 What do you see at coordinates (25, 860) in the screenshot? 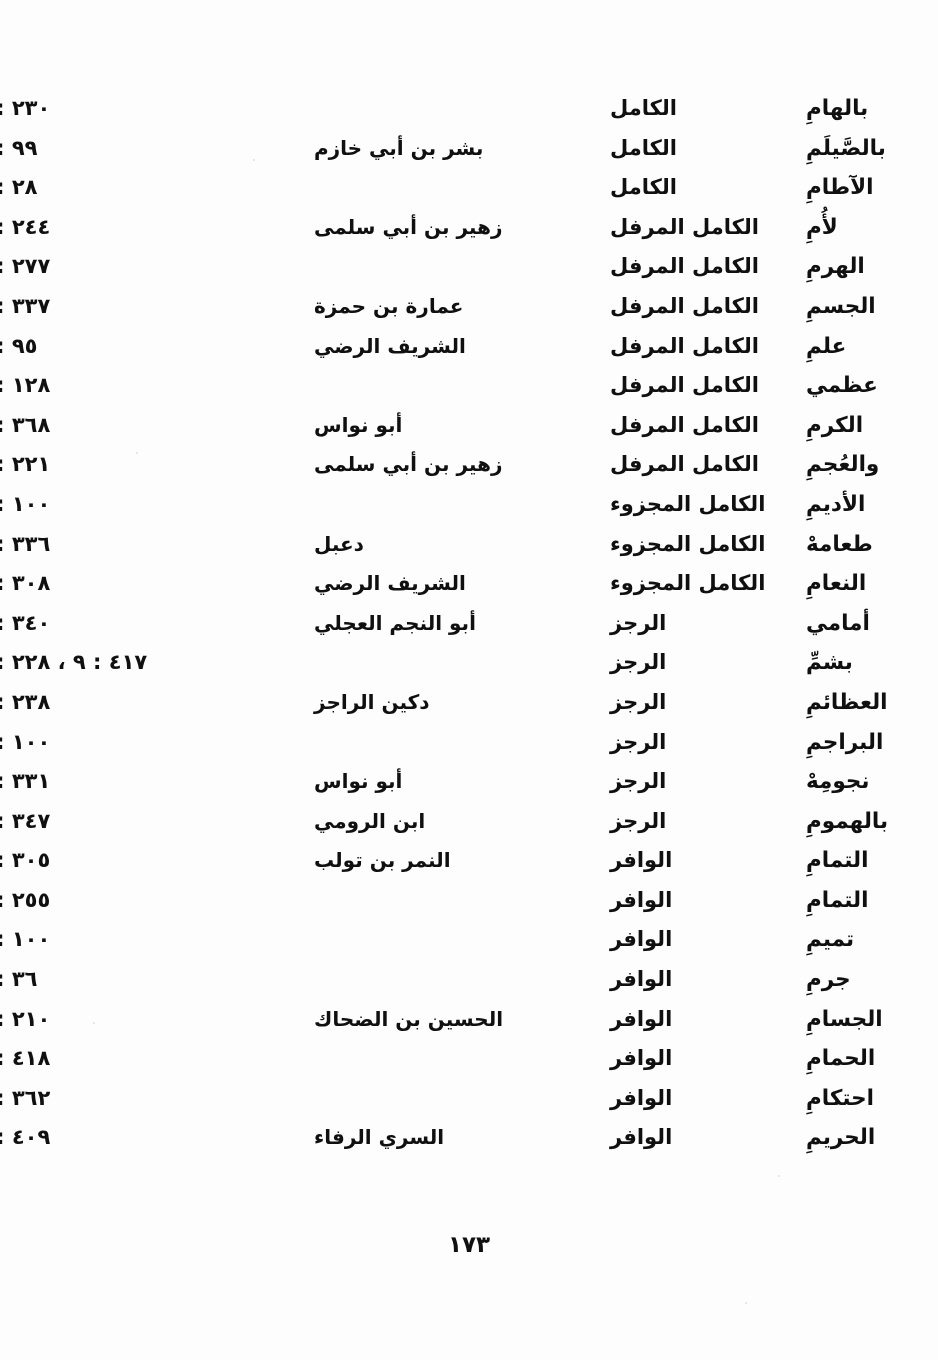
I see `reference-cell: ٣٠٥ : ٢` at bounding box center [25, 860].